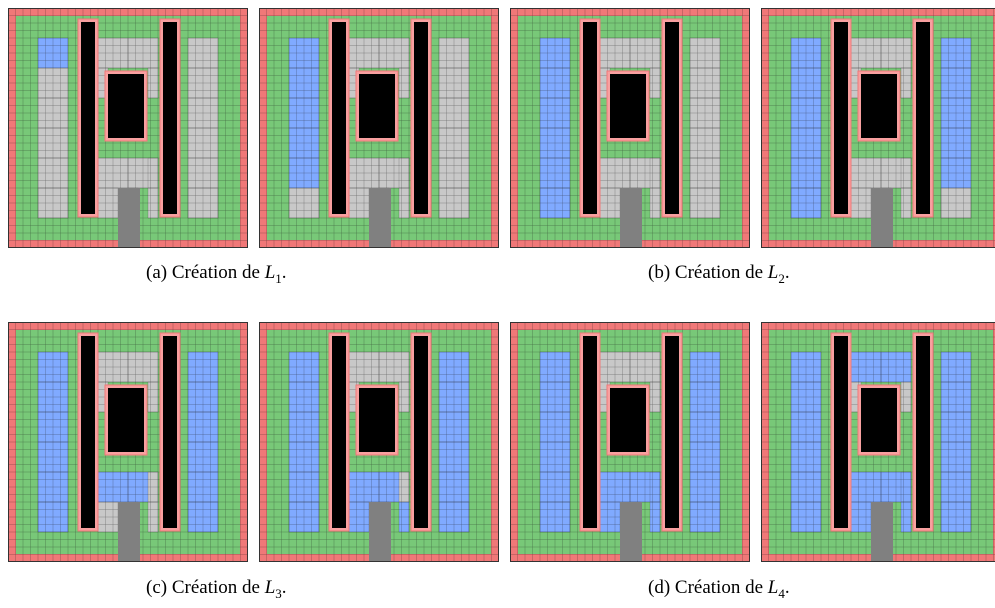  I want to click on panel-d-right, so click(878, 442).